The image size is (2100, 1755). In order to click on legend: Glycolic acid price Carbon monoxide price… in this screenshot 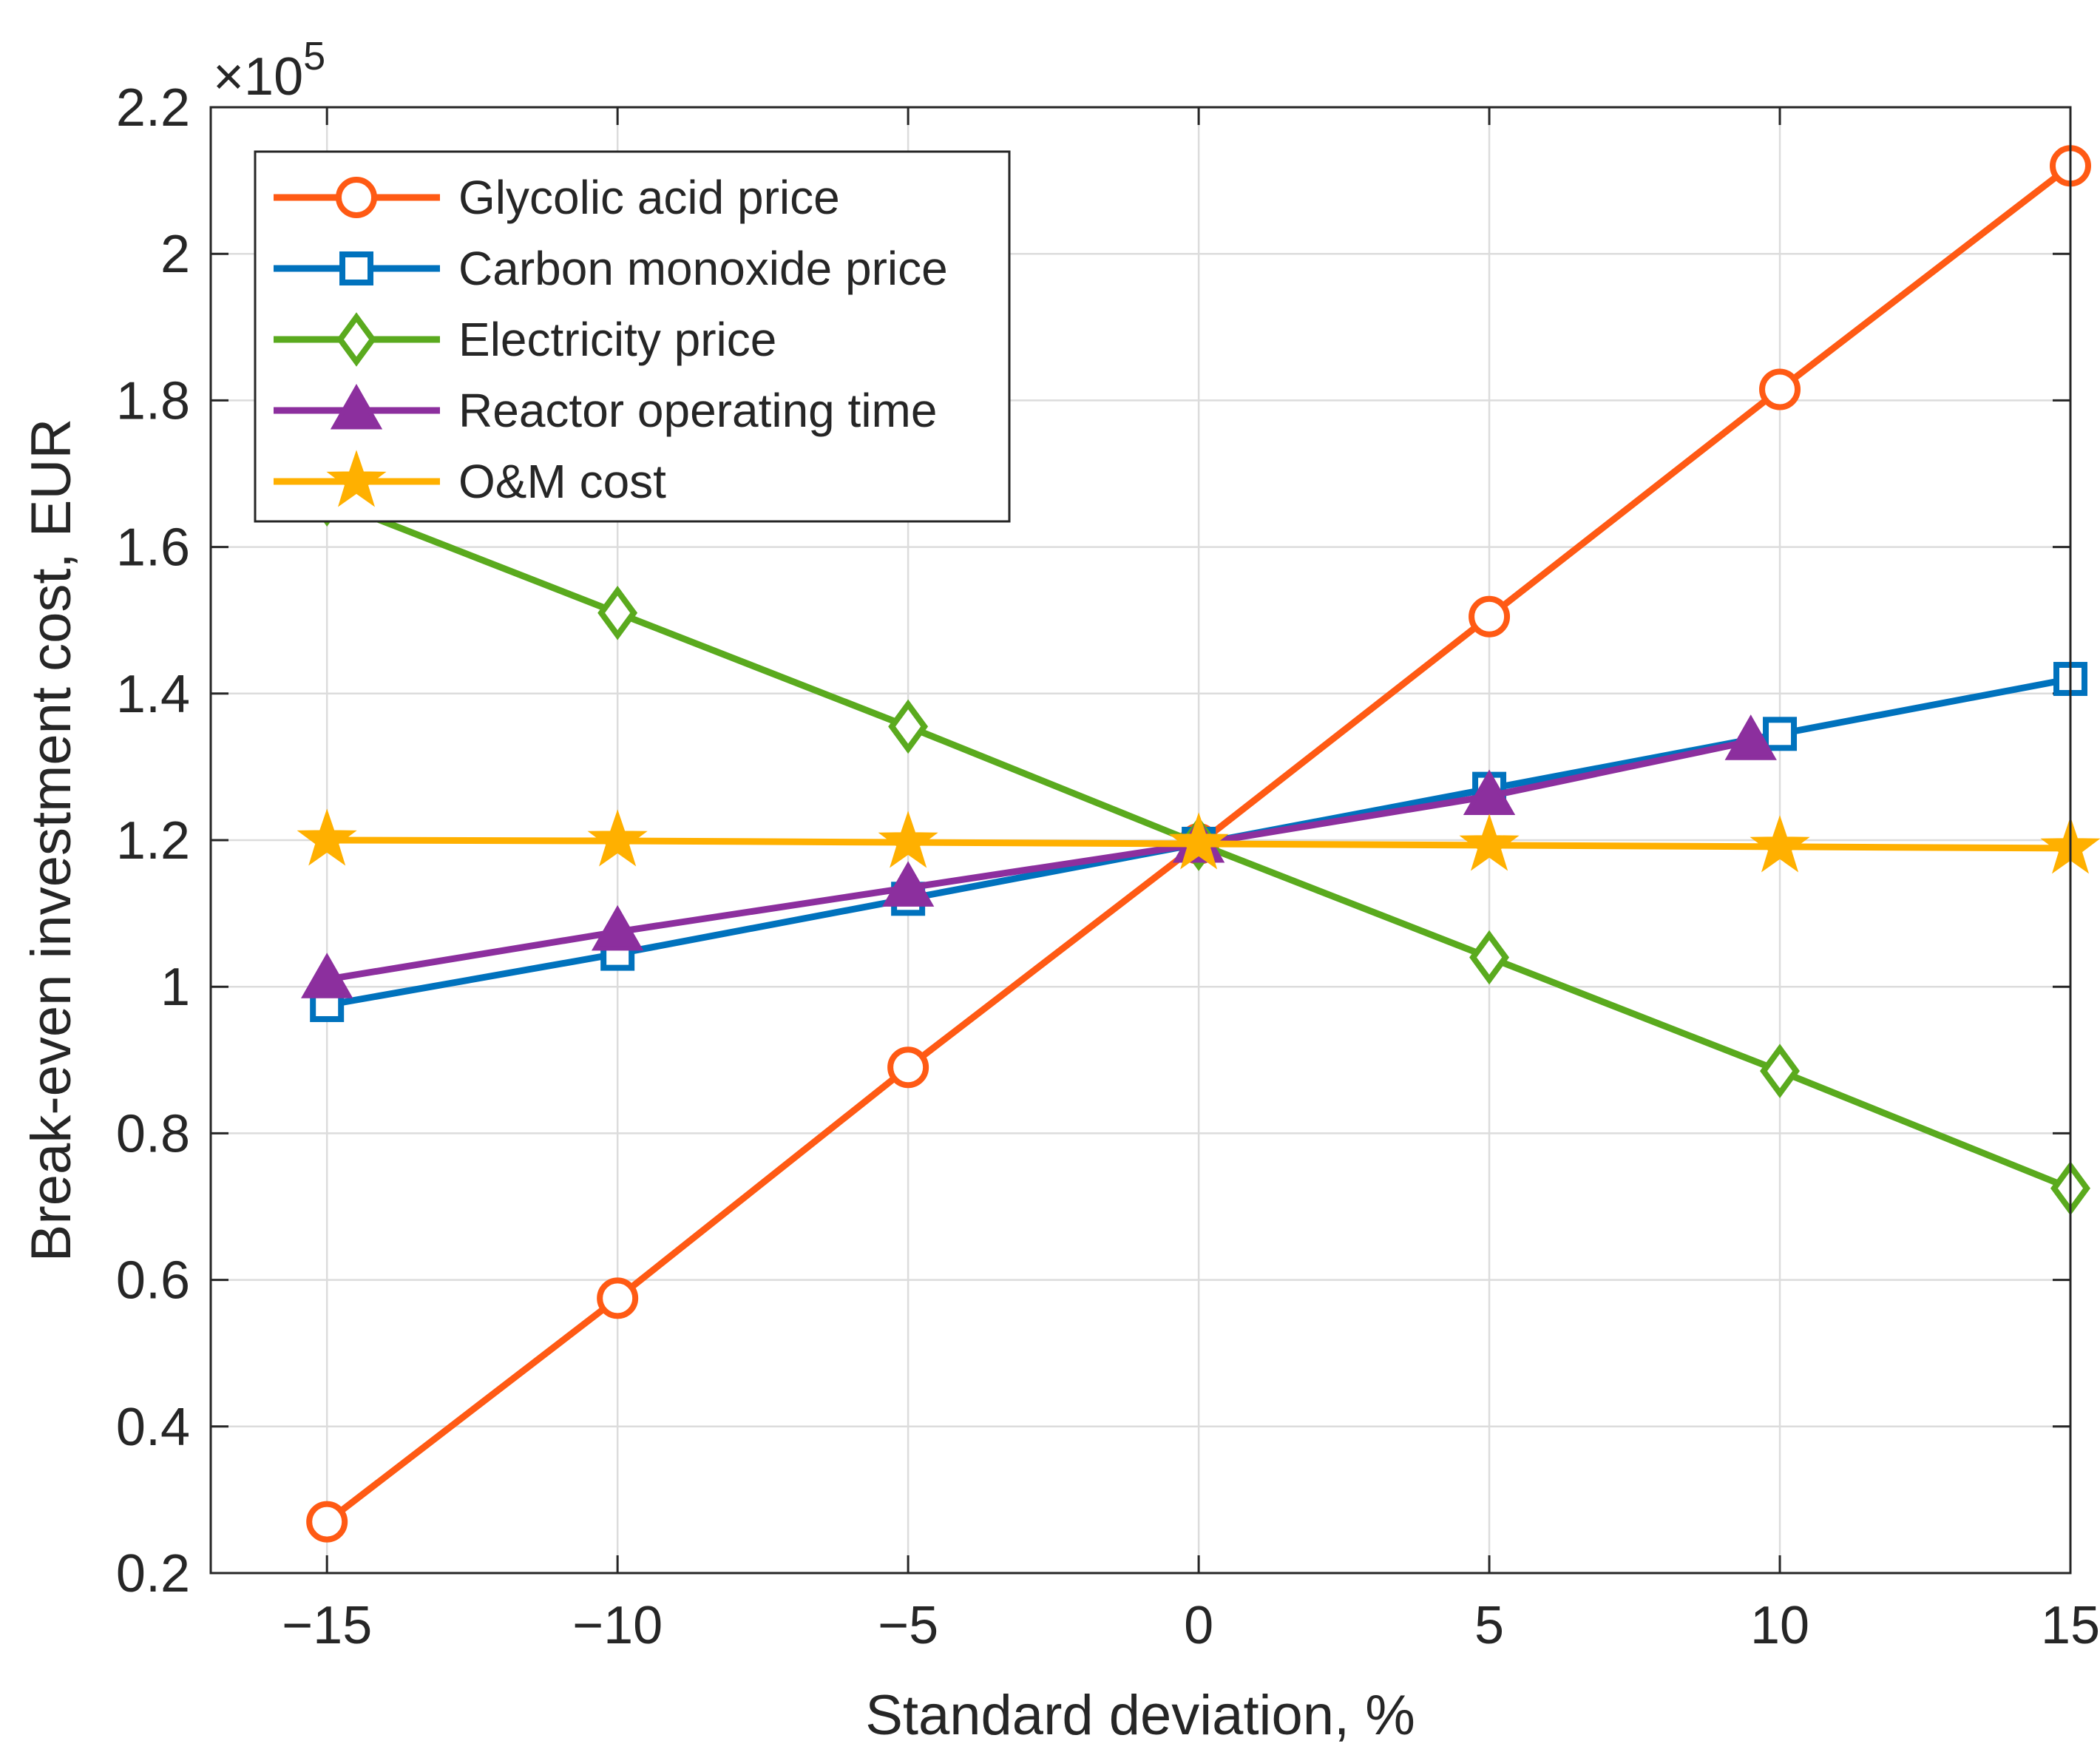, I will do `click(632, 336)`.